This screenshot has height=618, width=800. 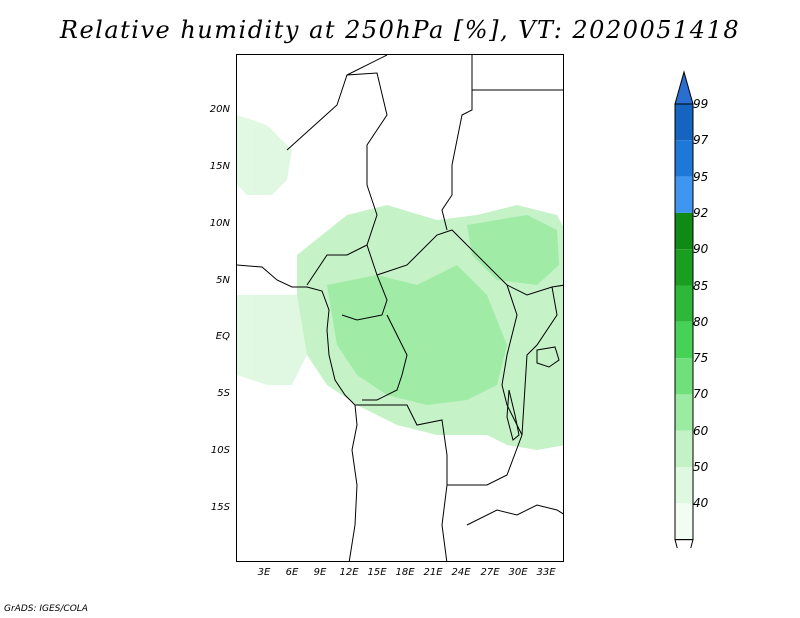 What do you see at coordinates (433, 572) in the screenshot?
I see `lon-label-21e: 21E` at bounding box center [433, 572].